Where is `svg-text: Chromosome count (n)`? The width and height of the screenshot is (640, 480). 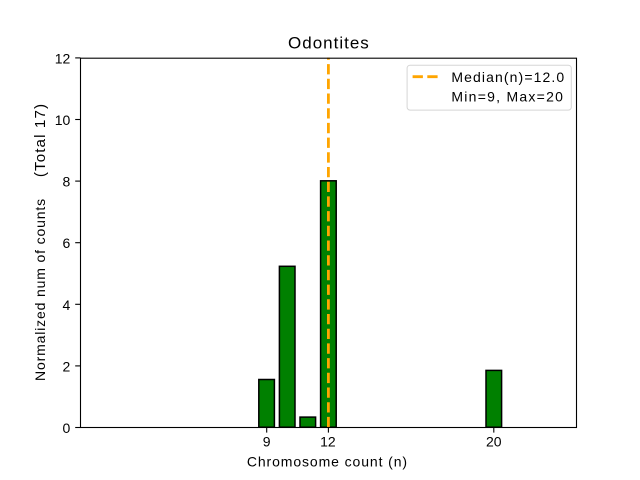 svg-text: Chromosome count (n) is located at coordinates (327, 461).